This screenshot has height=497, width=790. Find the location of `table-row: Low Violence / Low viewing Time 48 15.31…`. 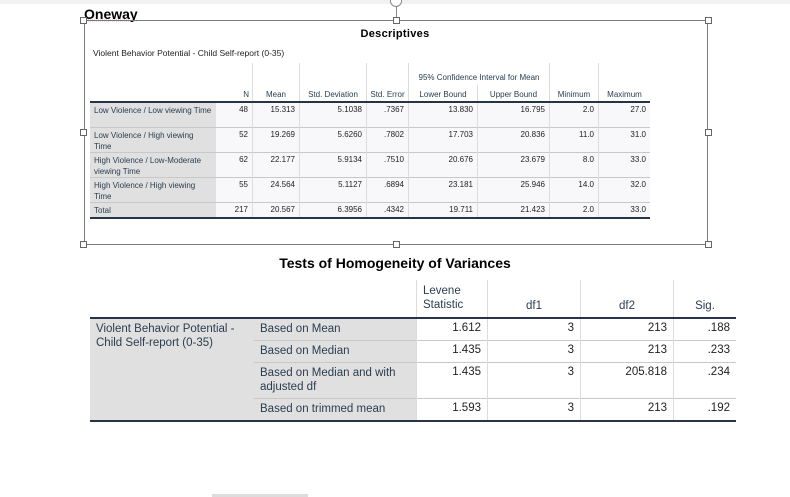

table-row: Low Violence / Low viewing Time 48 15.31… is located at coordinates (370, 114).